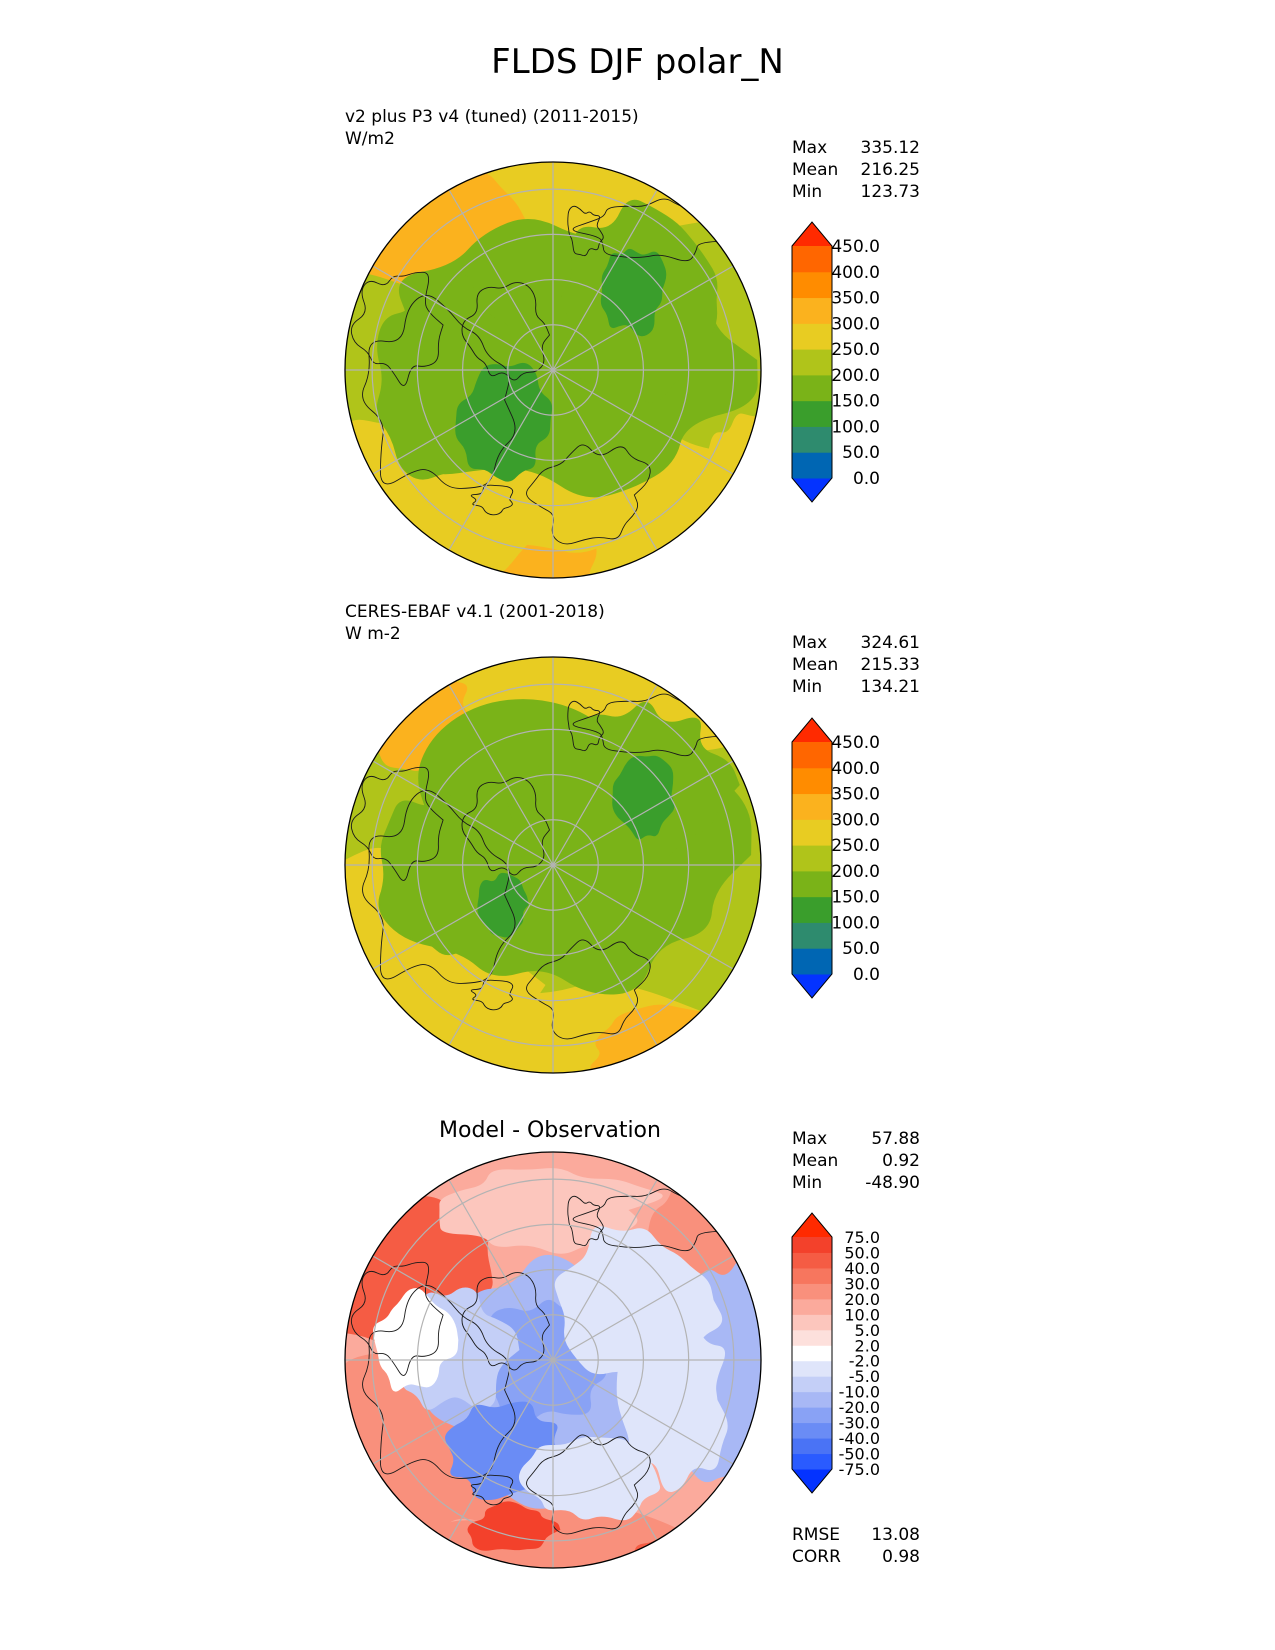 The height and width of the screenshot is (1650, 1275). What do you see at coordinates (862, 1299) in the screenshot?
I see `colorbar-tick-label: 20.0` at bounding box center [862, 1299].